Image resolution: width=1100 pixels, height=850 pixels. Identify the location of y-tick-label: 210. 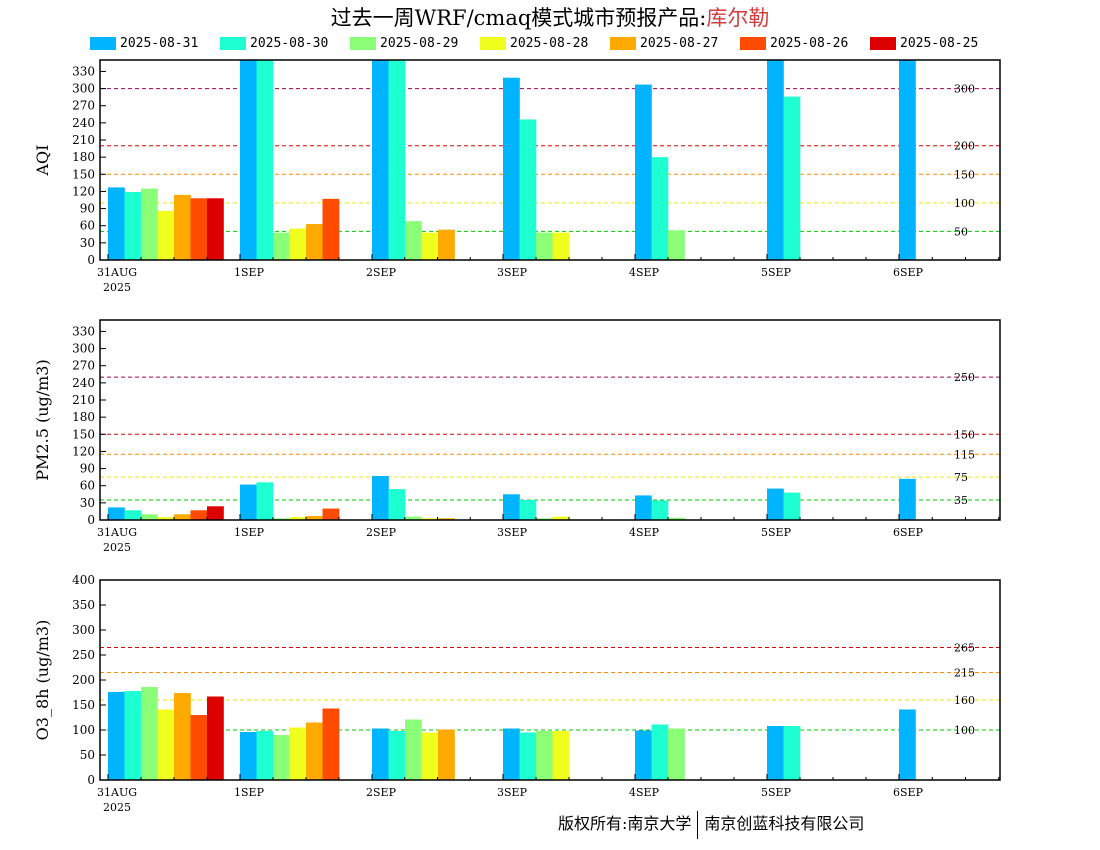
(83, 140).